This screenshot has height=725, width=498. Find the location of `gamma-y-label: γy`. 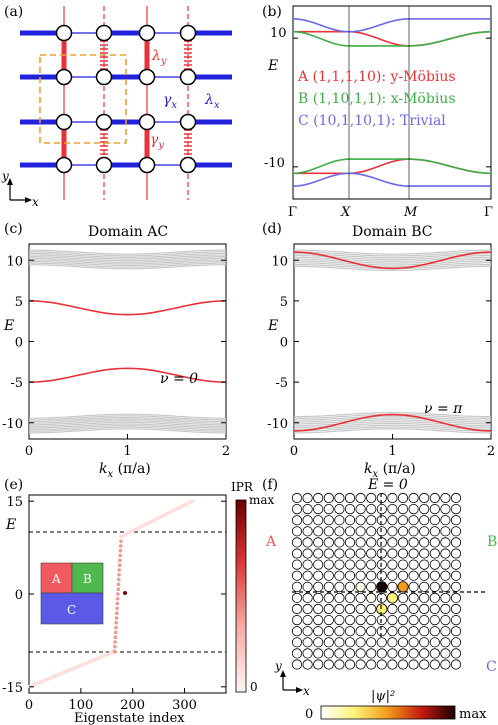

gamma-y-label: γy is located at coordinates (157, 141).